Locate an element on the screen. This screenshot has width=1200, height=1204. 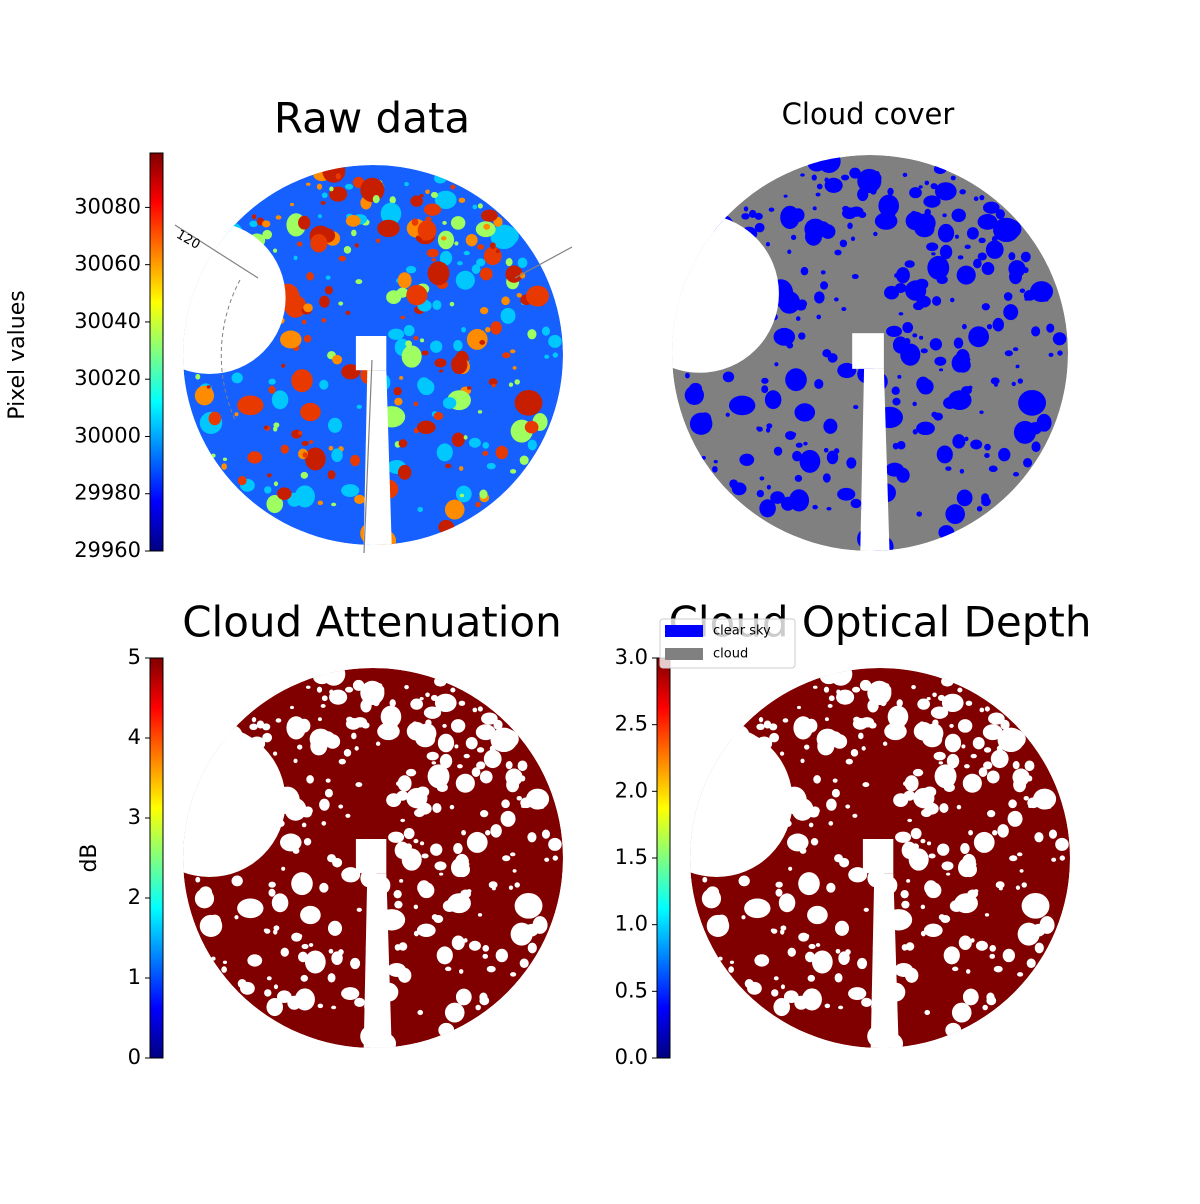
tick-label: 29960 is located at coordinates (107, 550).